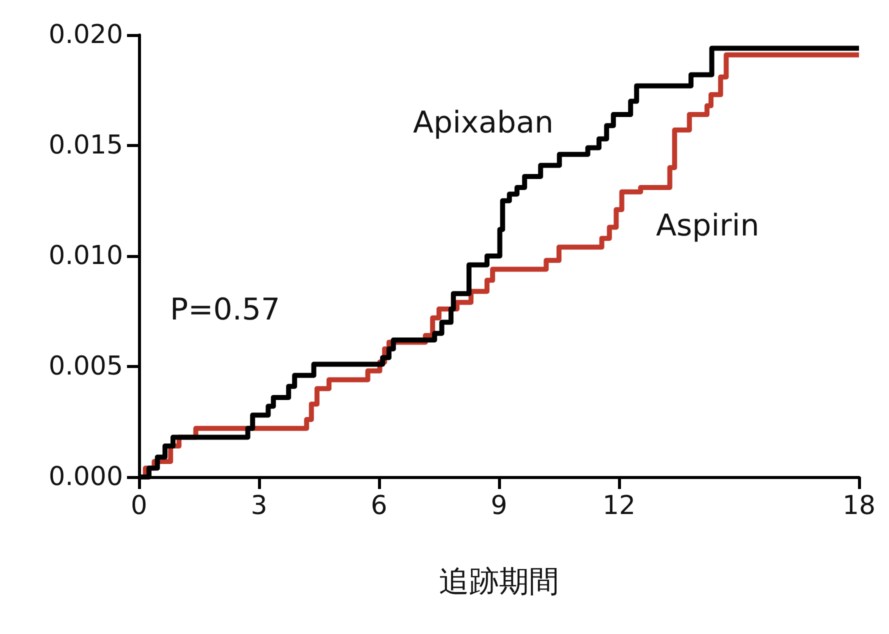 The image size is (889, 634). Describe the element at coordinates (859, 506) in the screenshot. I see `x-tick-label: 18` at that location.